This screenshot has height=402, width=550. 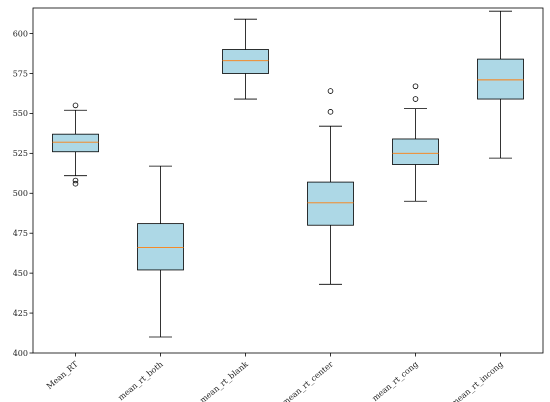 I want to click on box-group-mean_rt_cong, so click(x=415, y=142).